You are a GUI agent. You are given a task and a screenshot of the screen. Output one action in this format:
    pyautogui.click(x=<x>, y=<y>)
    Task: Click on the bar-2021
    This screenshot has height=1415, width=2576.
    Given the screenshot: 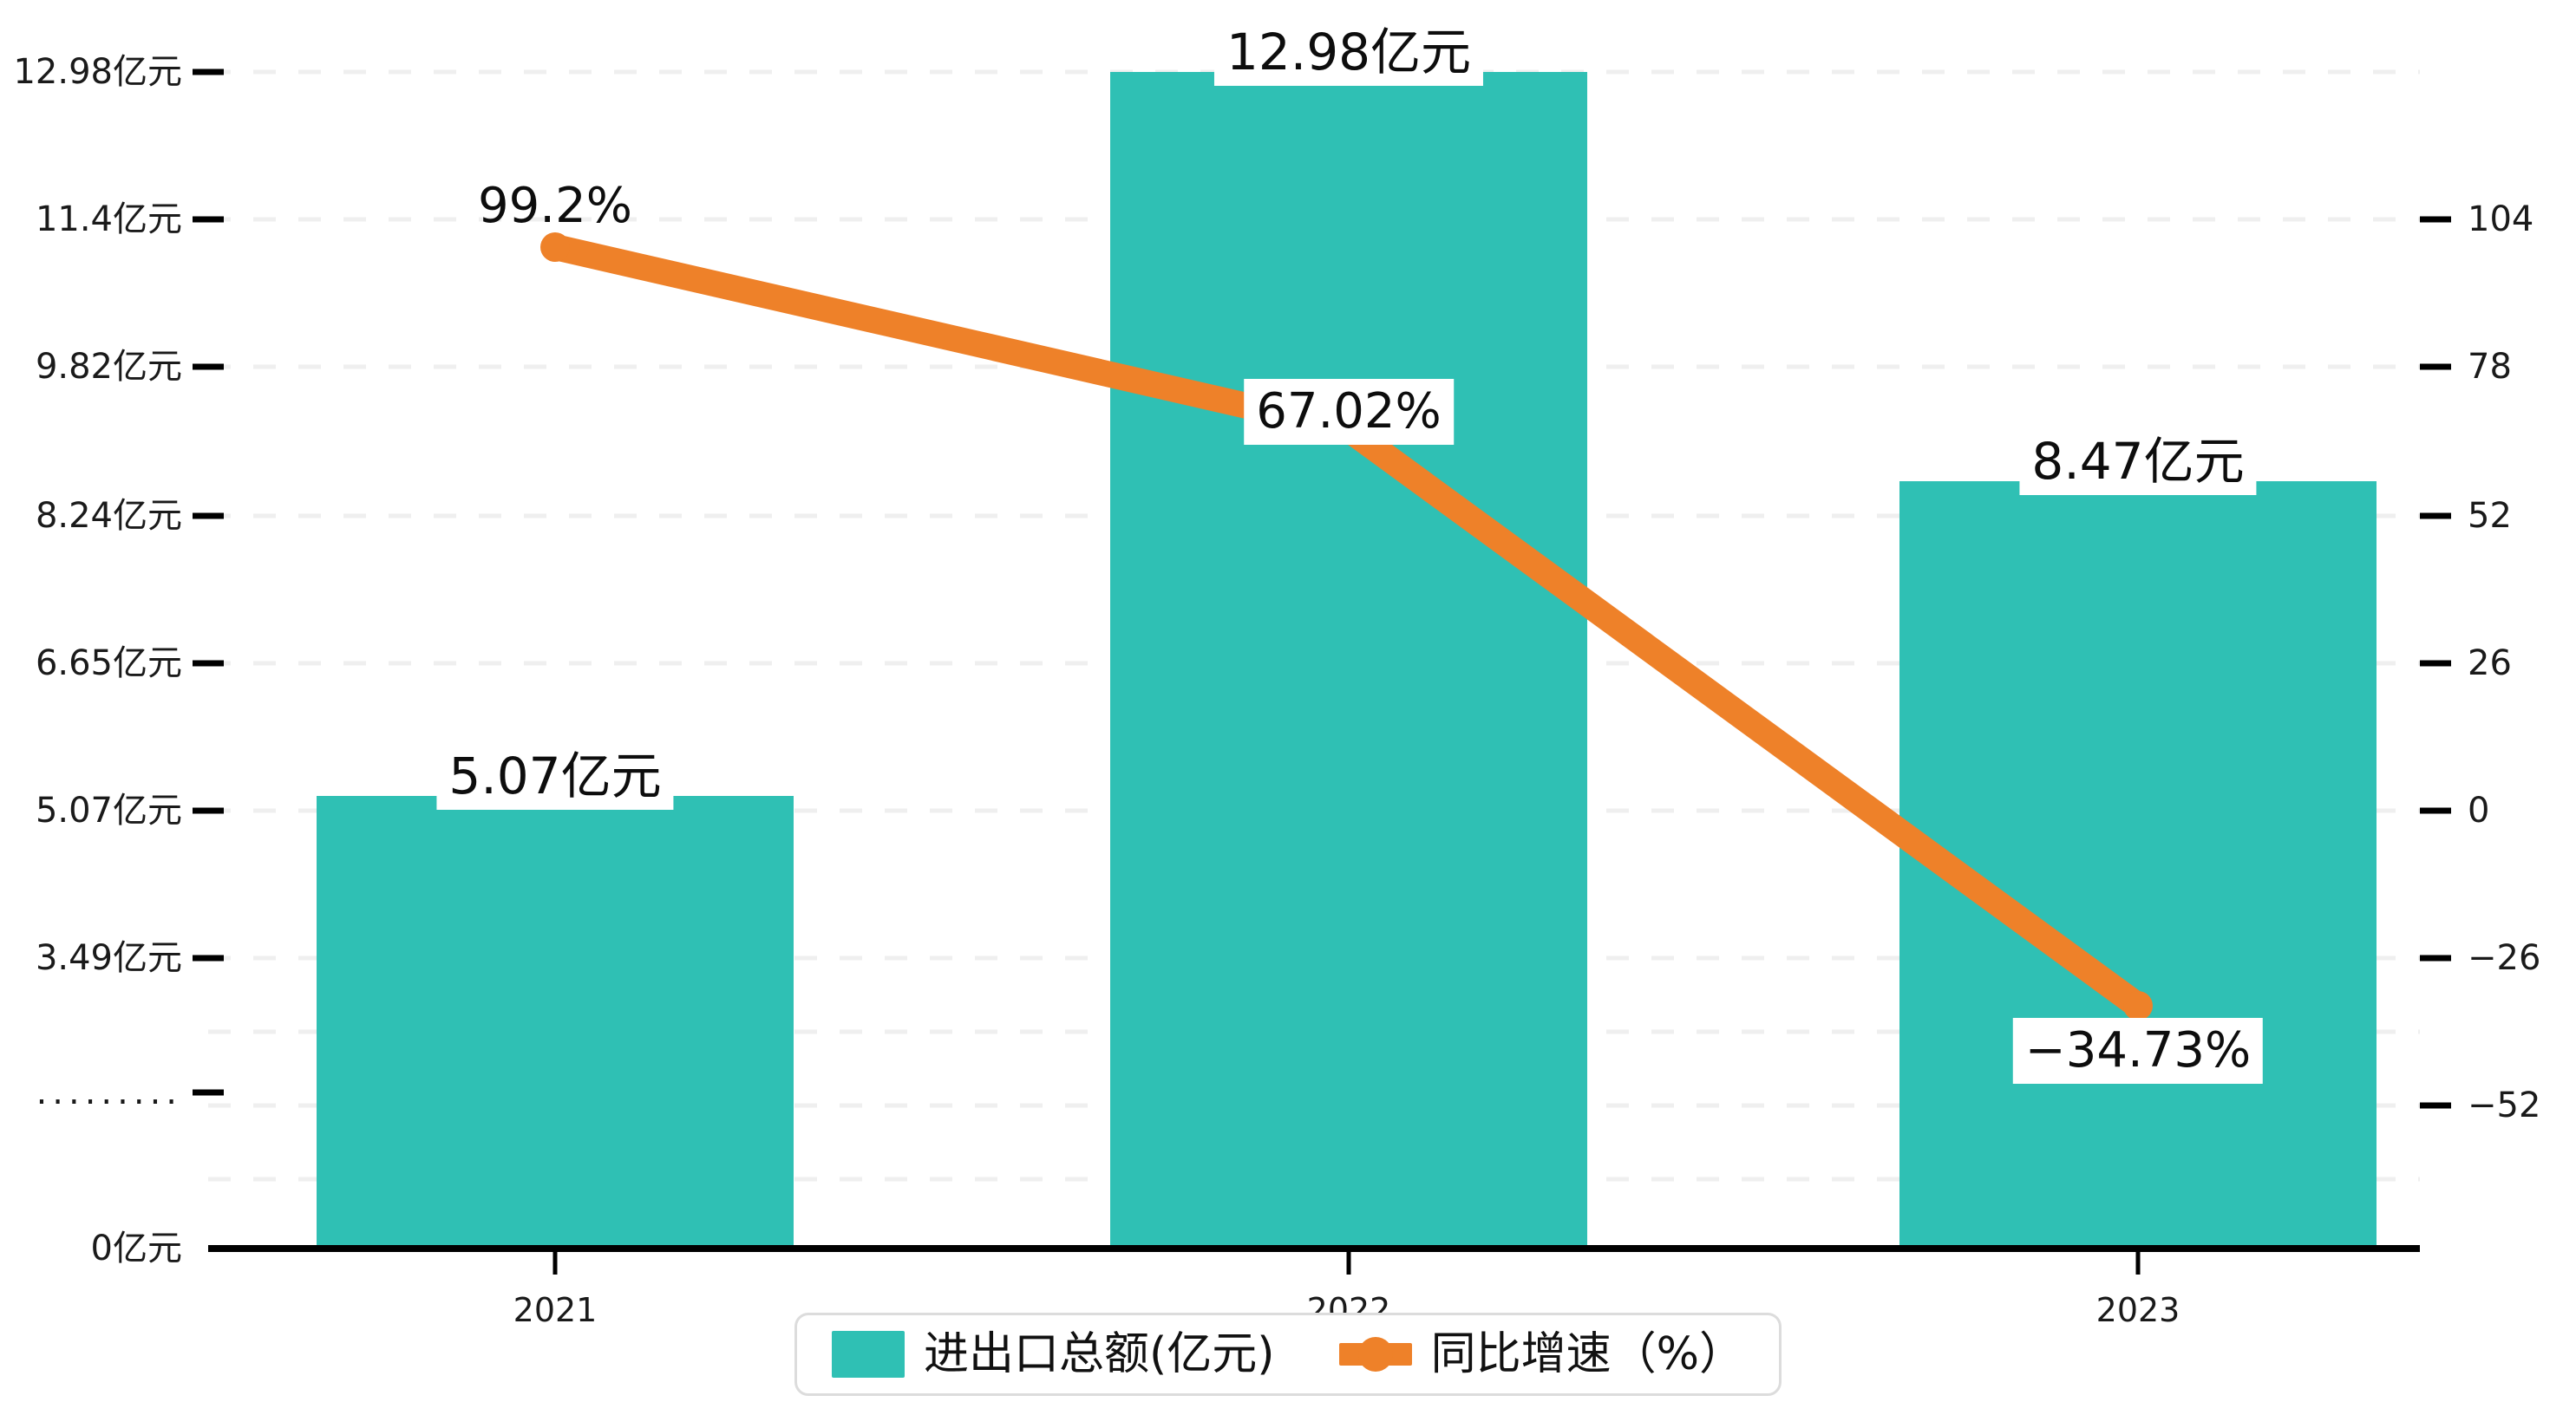 What is the action you would take?
    pyautogui.click(x=555, y=1022)
    